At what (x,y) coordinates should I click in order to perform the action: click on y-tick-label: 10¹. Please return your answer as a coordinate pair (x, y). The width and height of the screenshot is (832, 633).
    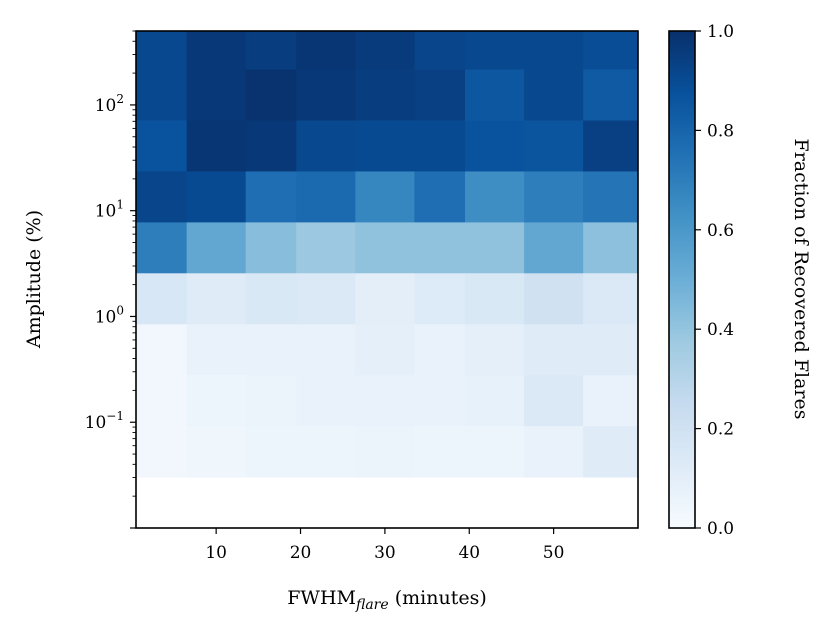
    Looking at the image, I should click on (109, 210).